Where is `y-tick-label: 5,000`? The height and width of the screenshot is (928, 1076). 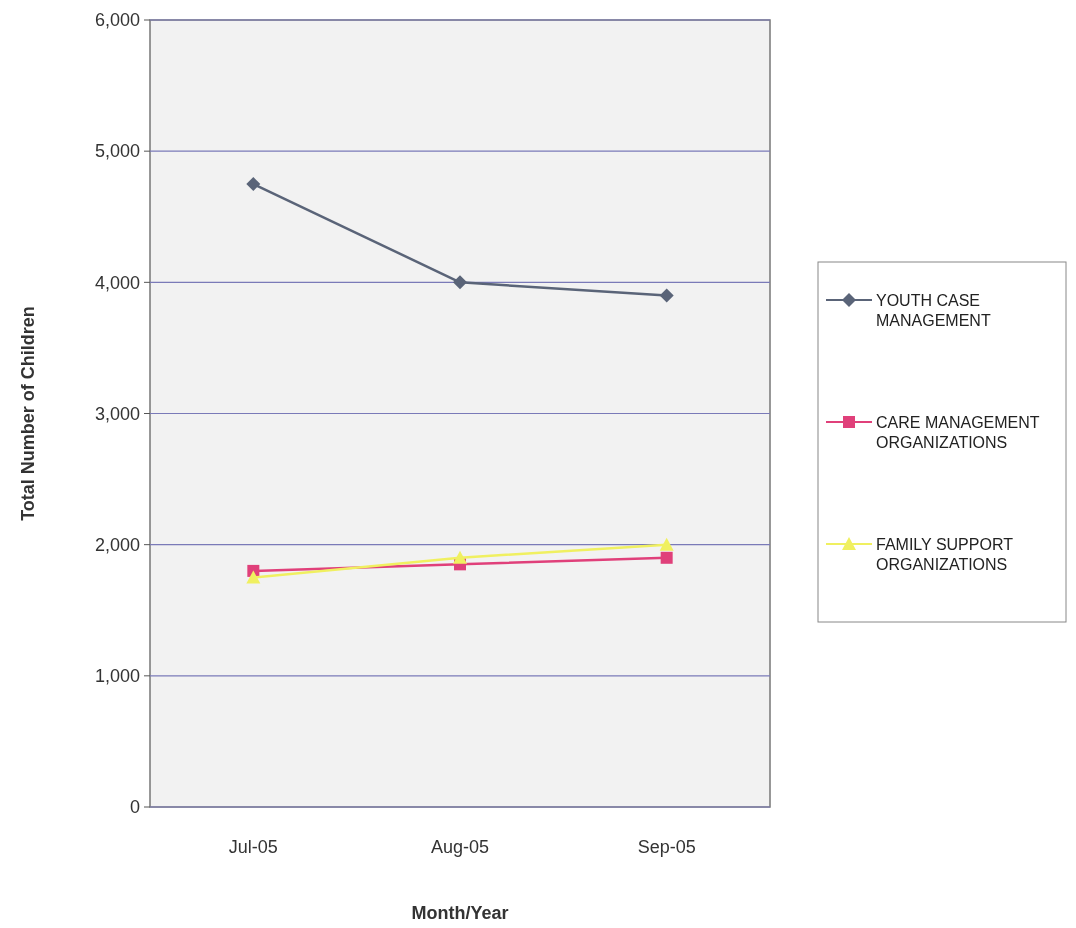
y-tick-label: 5,000 is located at coordinates (117, 151).